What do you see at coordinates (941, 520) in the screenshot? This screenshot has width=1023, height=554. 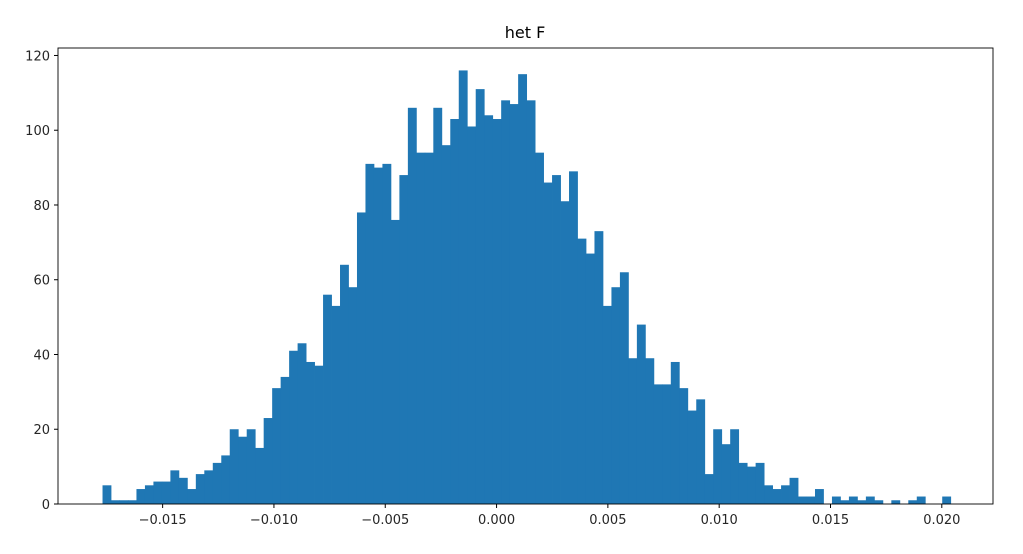 I see `x-tick-label: 0.020` at bounding box center [941, 520].